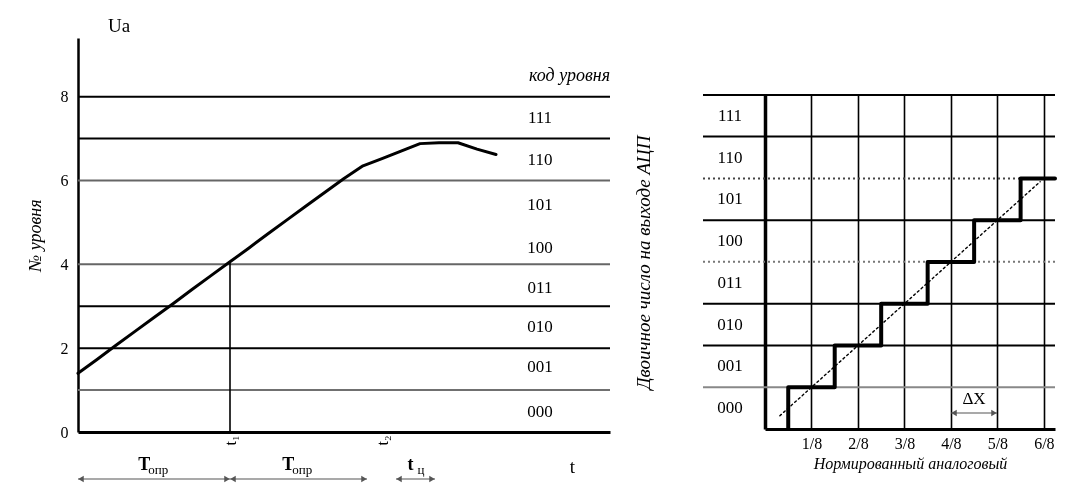  Describe the element at coordinates (34, 236) in the screenshot. I see `y-axis-title: № уровня` at that location.